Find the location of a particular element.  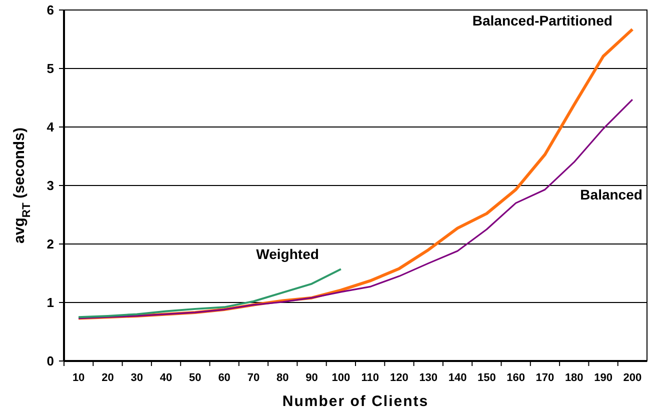

y-tick-label: 6 is located at coordinates (50, 10).